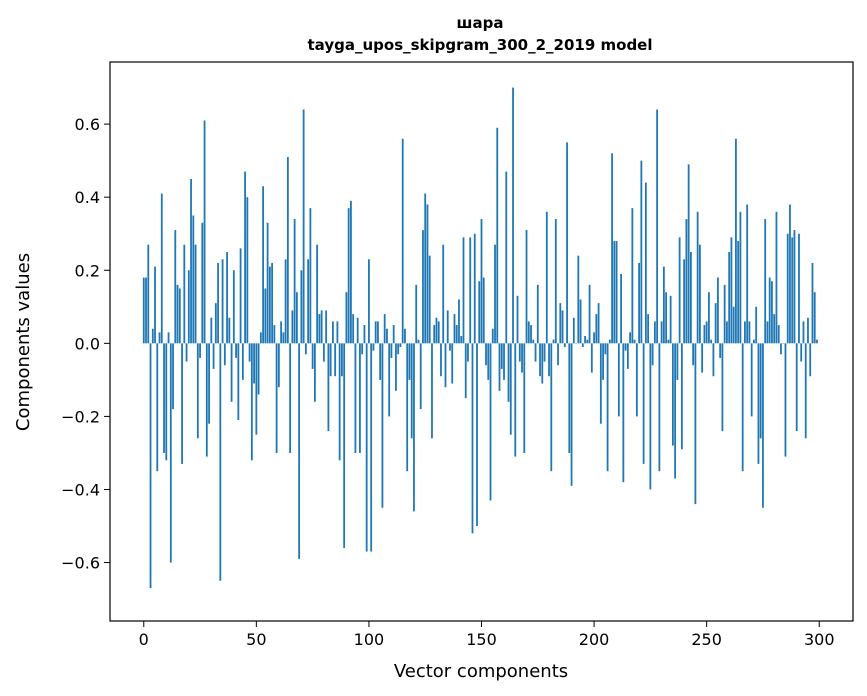  What do you see at coordinates (594, 639) in the screenshot?
I see `x-tick-label: 200` at bounding box center [594, 639].